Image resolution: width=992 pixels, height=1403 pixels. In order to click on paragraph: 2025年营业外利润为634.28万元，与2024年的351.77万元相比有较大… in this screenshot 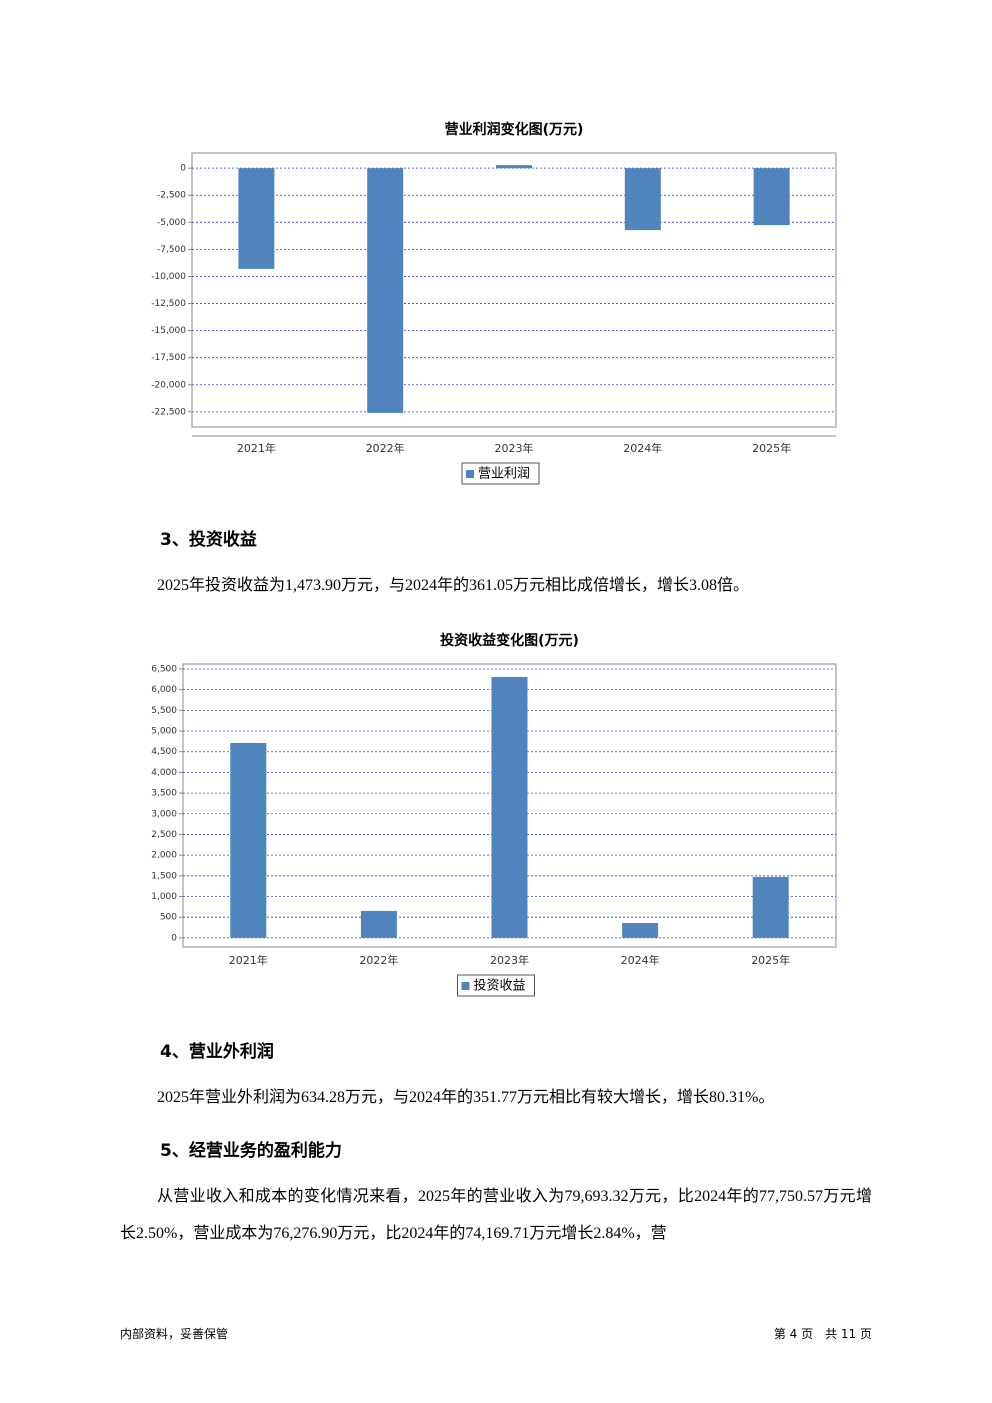, I will do `click(466, 1097)`.